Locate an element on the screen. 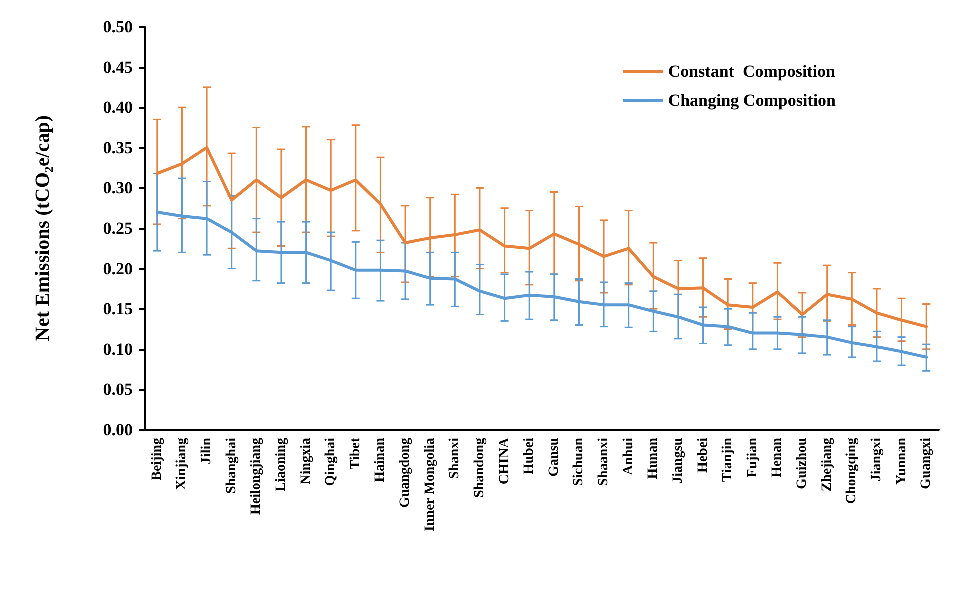 The image size is (959, 594). y-tick-label: 0.30 is located at coordinates (118, 188).